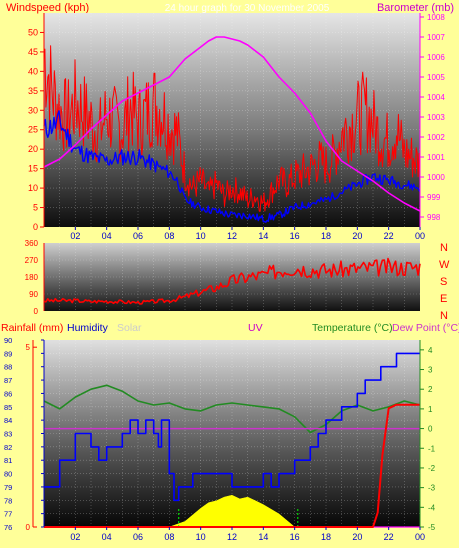 This screenshot has height=548, width=459. Describe the element at coordinates (8, 460) in the screenshot. I see `humidity-tick-label: 81` at that location.